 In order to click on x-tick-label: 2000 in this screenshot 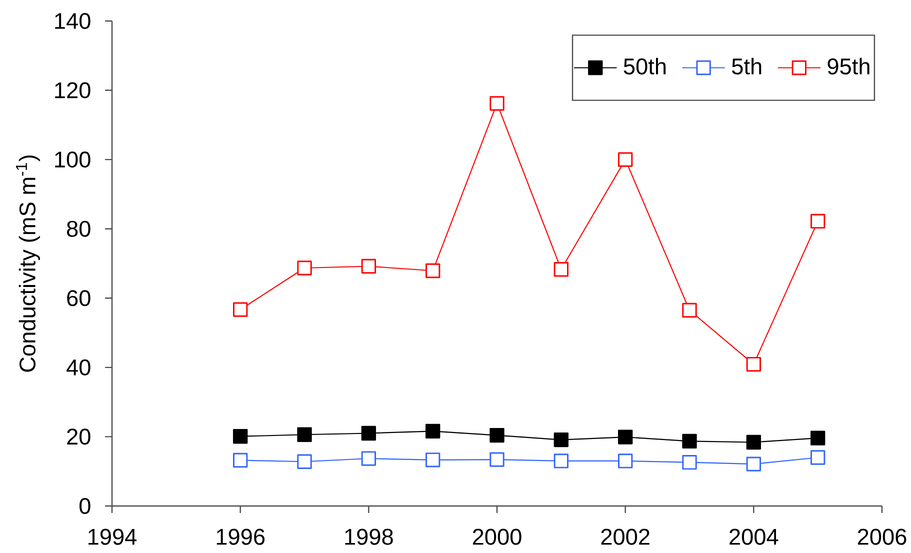, I will do `click(497, 536)`.